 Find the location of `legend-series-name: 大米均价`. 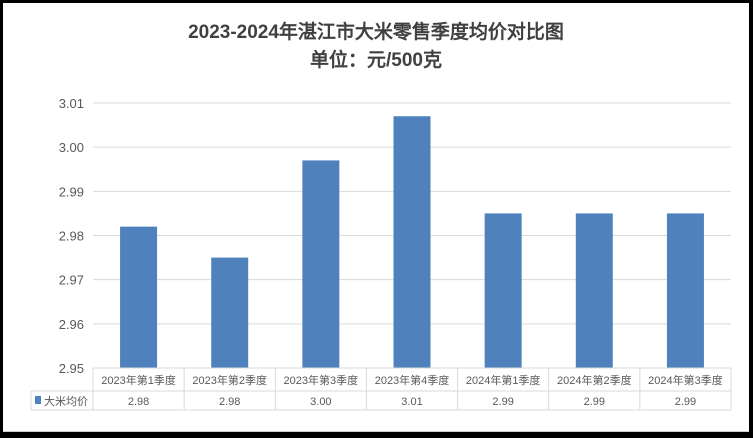

legend-series-name: 大米均价 is located at coordinates (66, 401).